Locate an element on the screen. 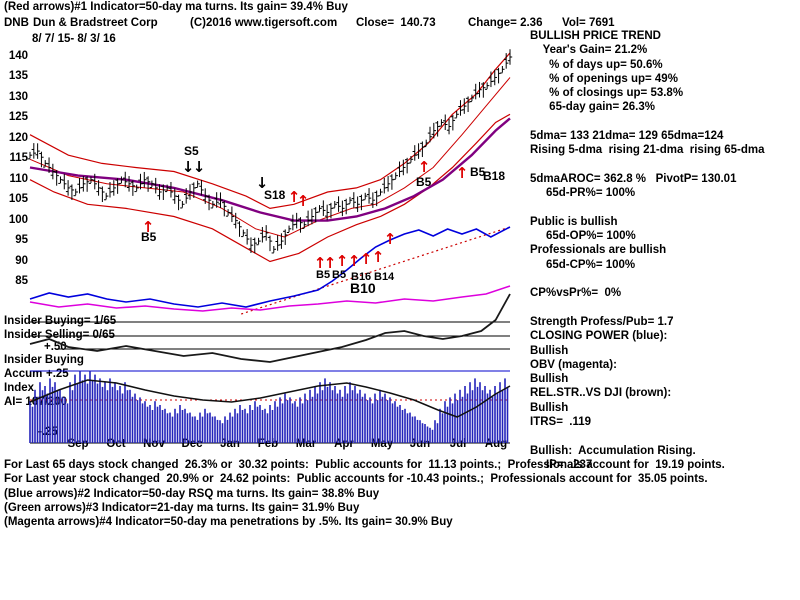  analysis-line: Year's Gain= 21.2% is located at coordinates (589, 50).